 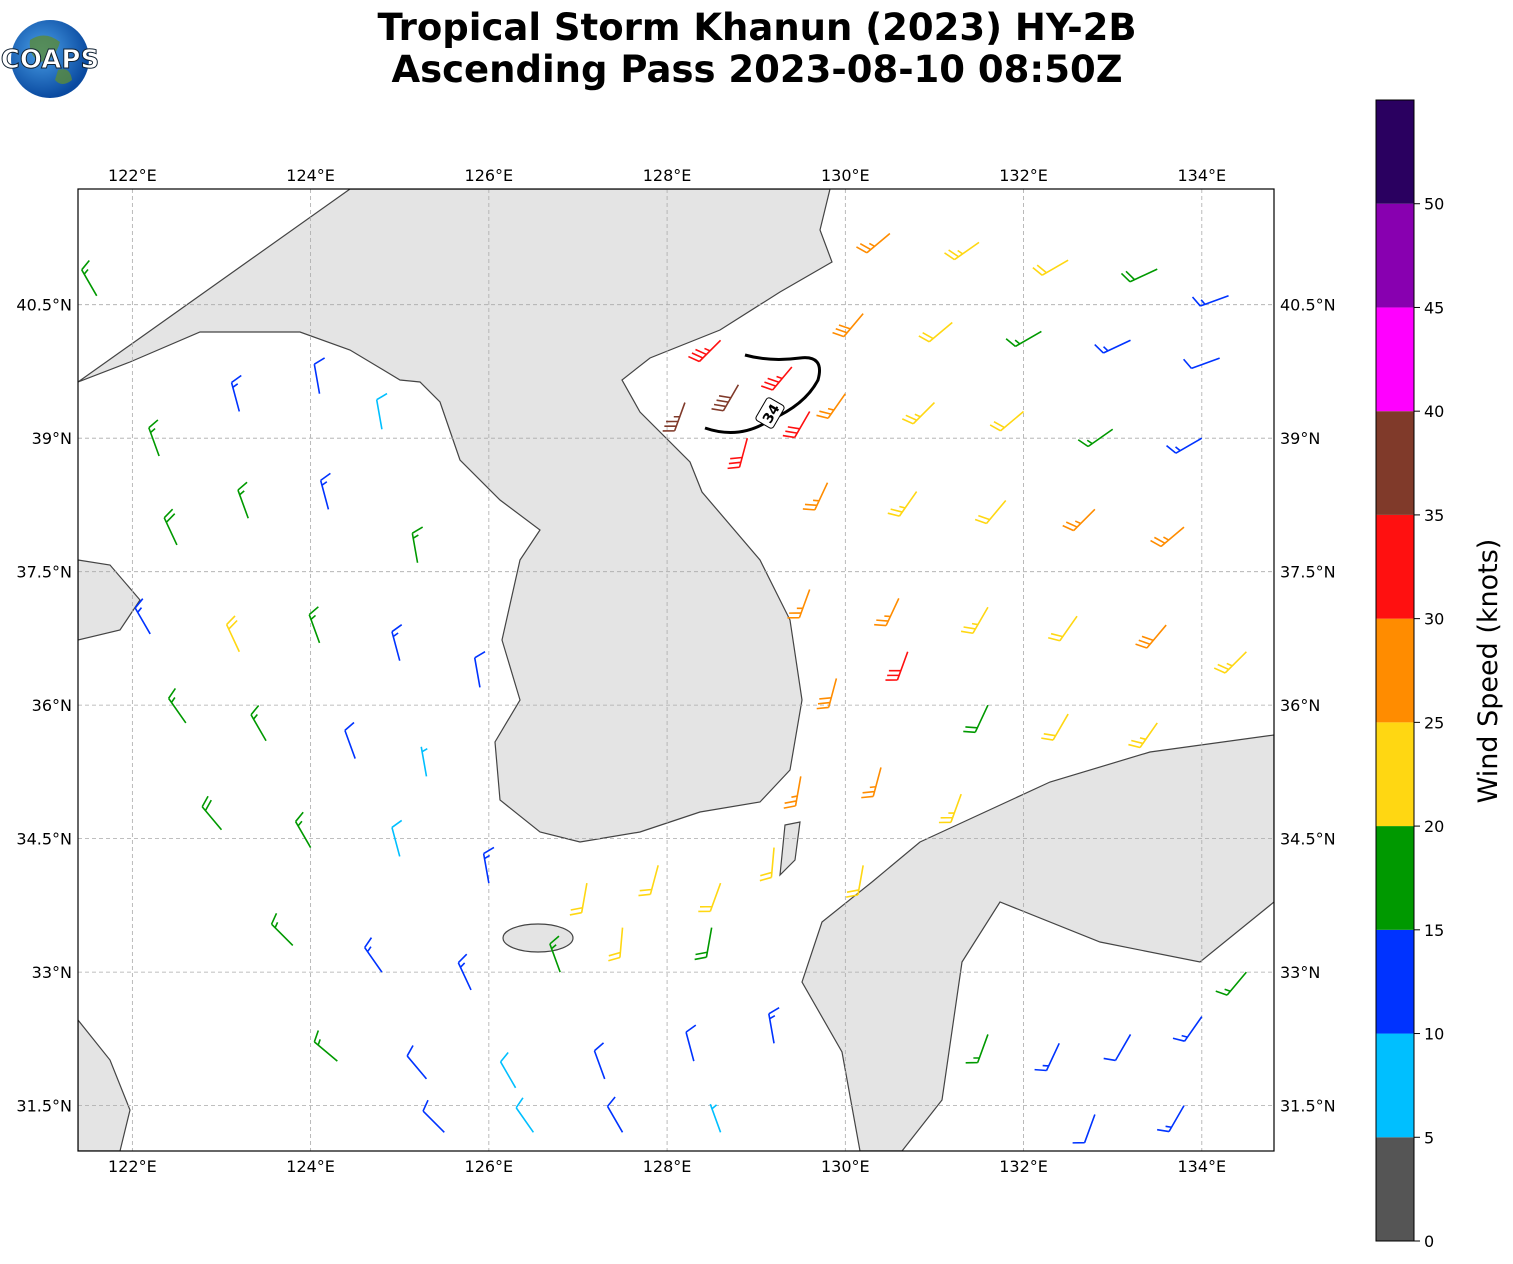 What do you see at coordinates (1434, 722) in the screenshot?
I see `colorbar-tick-label: 25` at bounding box center [1434, 722].